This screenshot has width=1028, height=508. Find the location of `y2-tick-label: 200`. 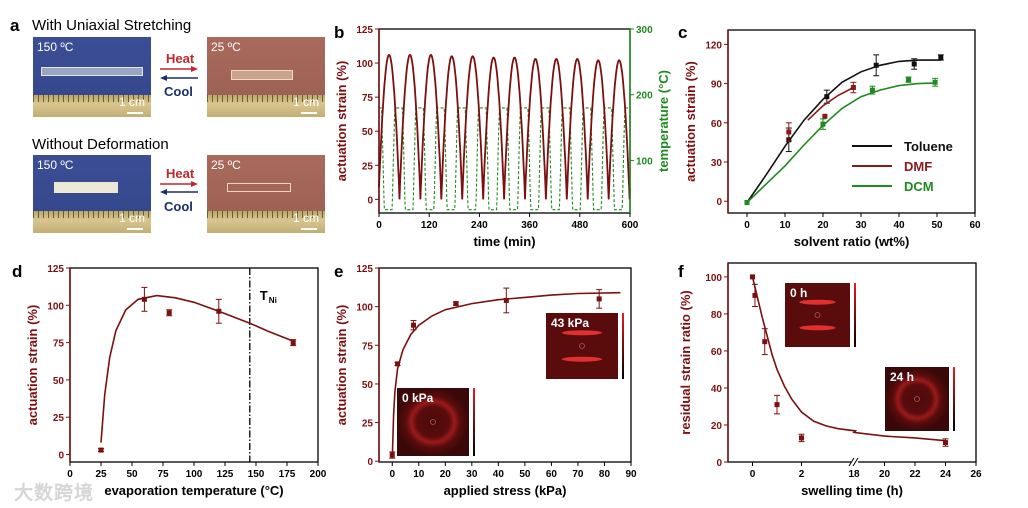

y2-tick-label: 200 is located at coordinates (644, 96).